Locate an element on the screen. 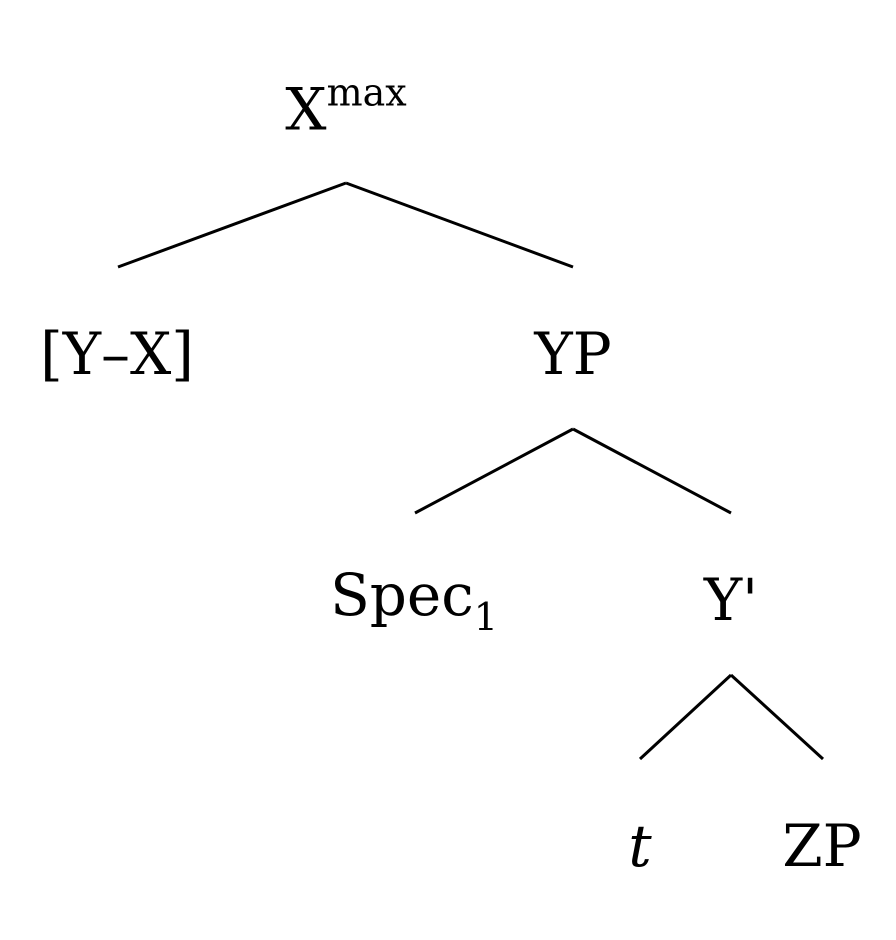 The width and height of the screenshot is (896, 940). edge-root-yp is located at coordinates (459, 225).